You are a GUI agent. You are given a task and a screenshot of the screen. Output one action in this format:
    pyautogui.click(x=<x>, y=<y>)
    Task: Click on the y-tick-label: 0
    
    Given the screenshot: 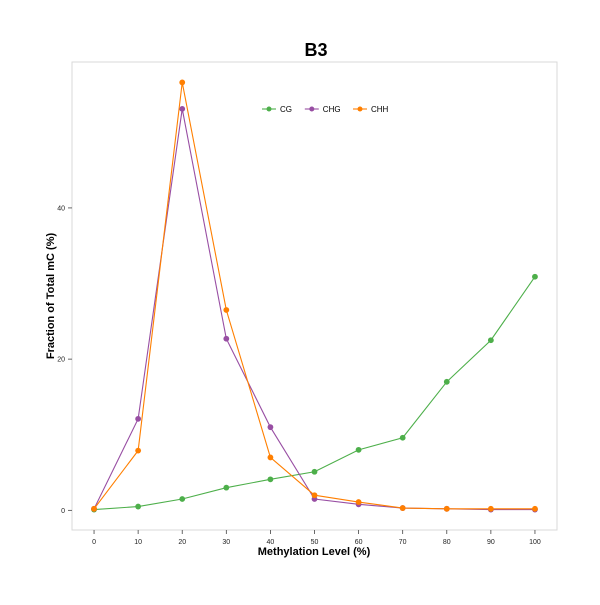 What is the action you would take?
    pyautogui.click(x=63, y=511)
    